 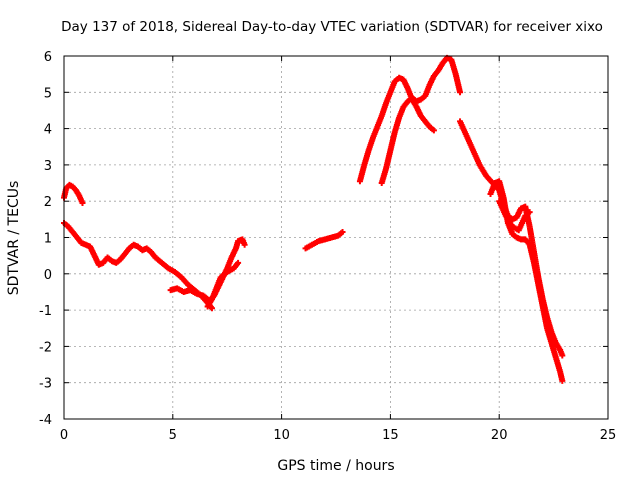 I want to click on y-tick-label: 3, so click(x=48, y=166).